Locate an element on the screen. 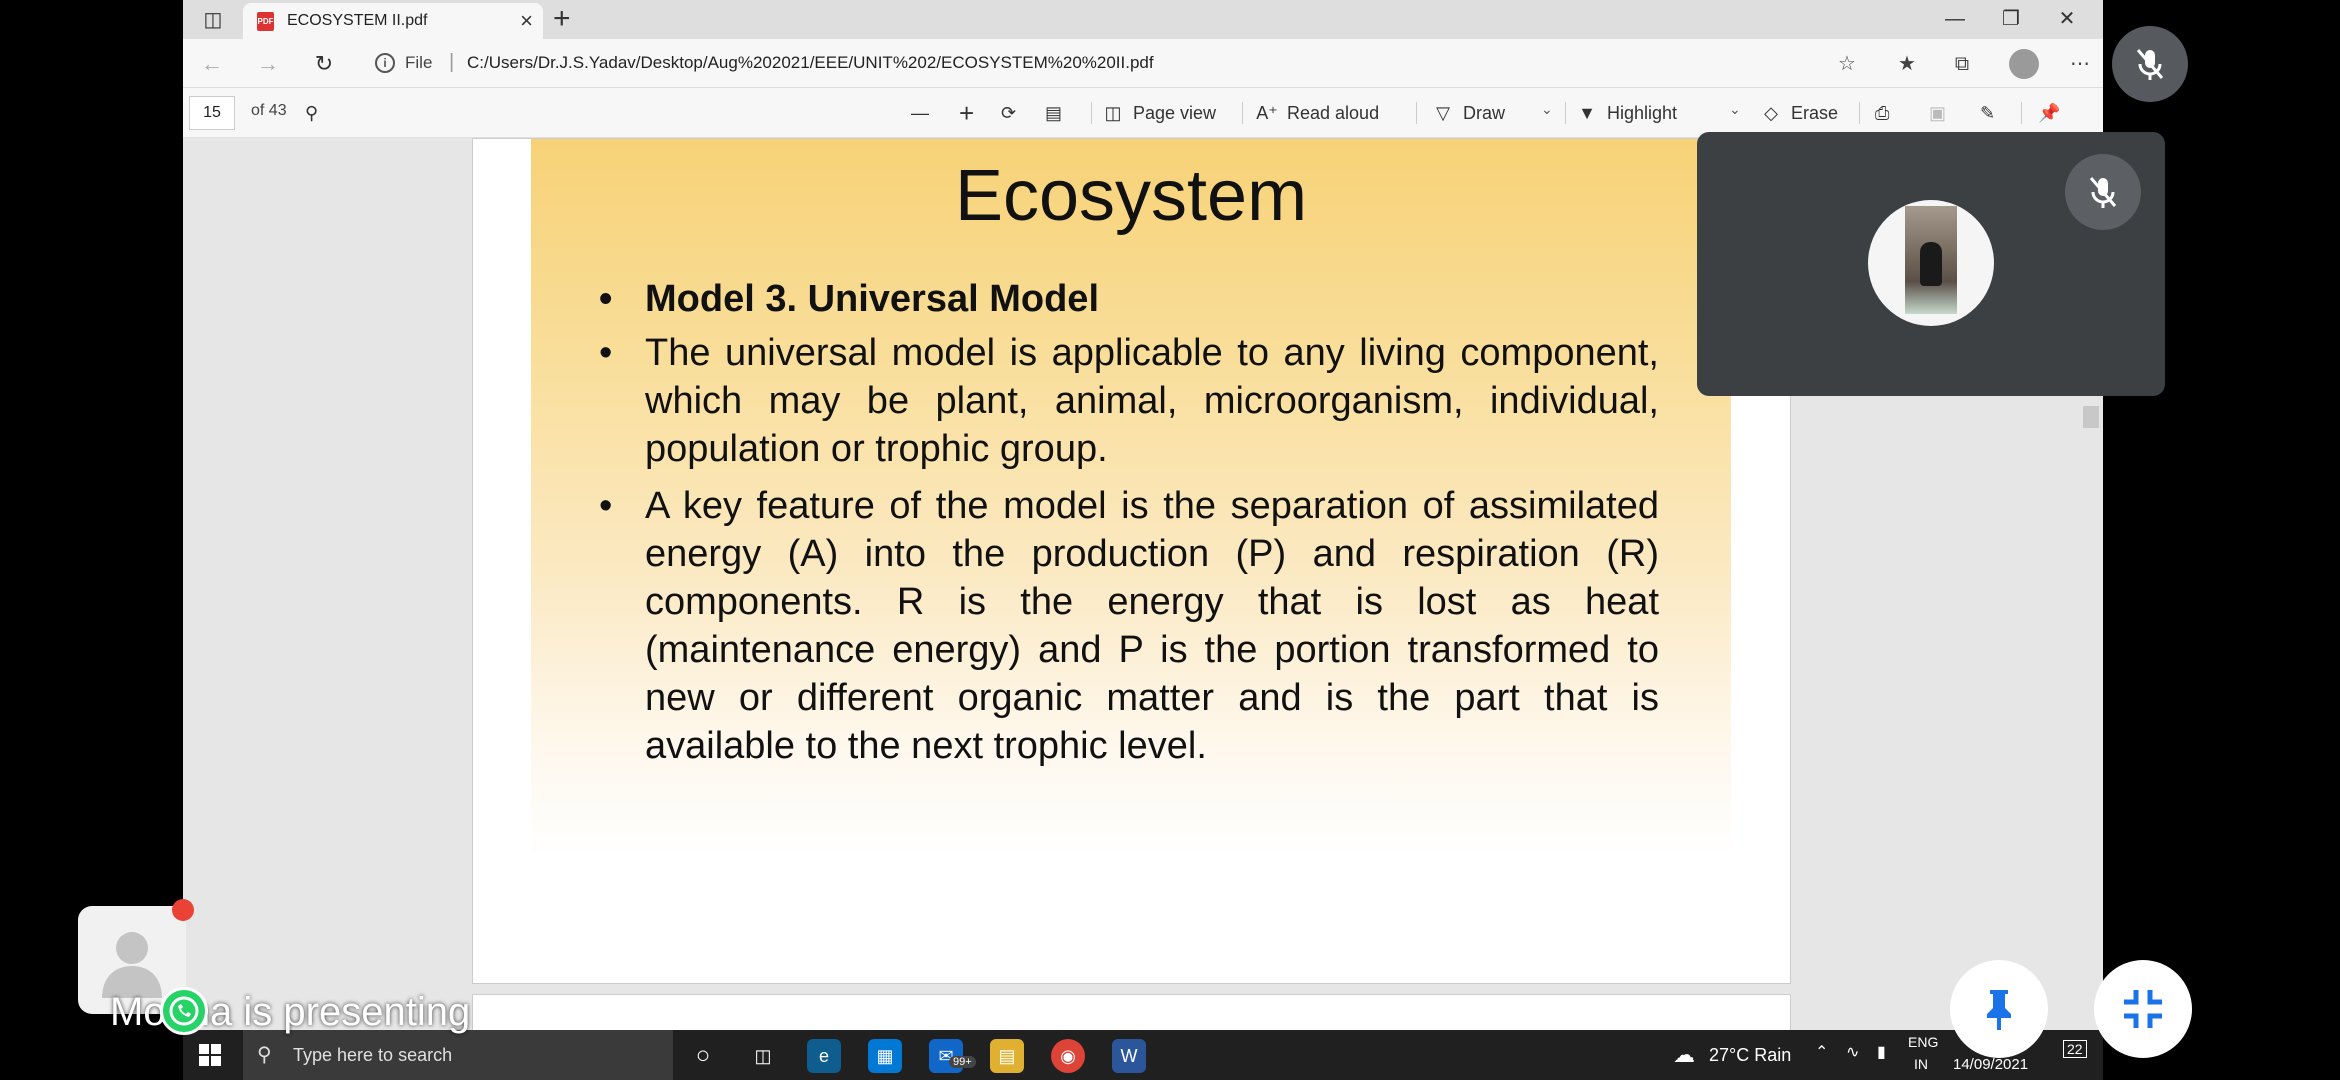  tab-title: ECOSYSTEM II.pdf is located at coordinates (357, 20).